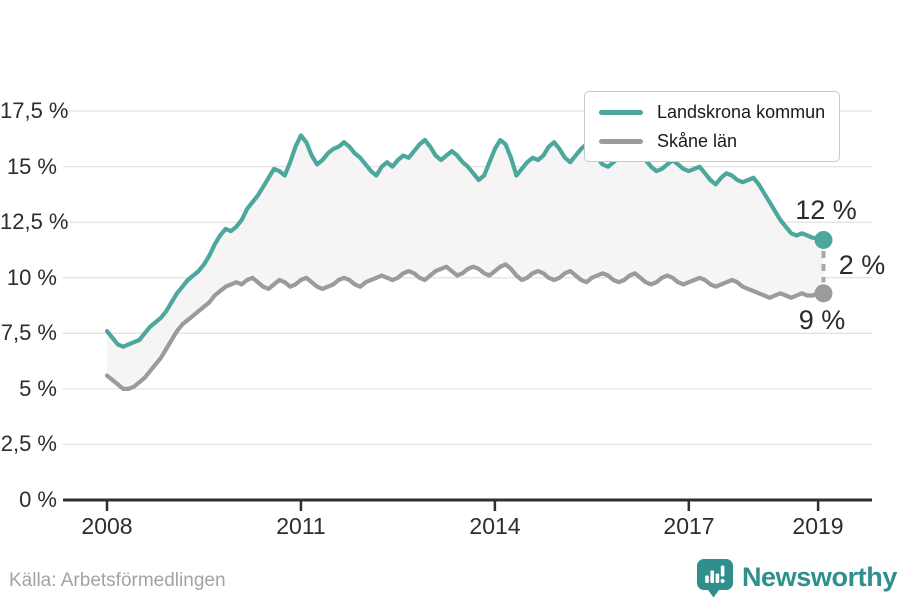 The width and height of the screenshot is (900, 600). I want to click on legend-swatch-landskrona, so click(621, 112).